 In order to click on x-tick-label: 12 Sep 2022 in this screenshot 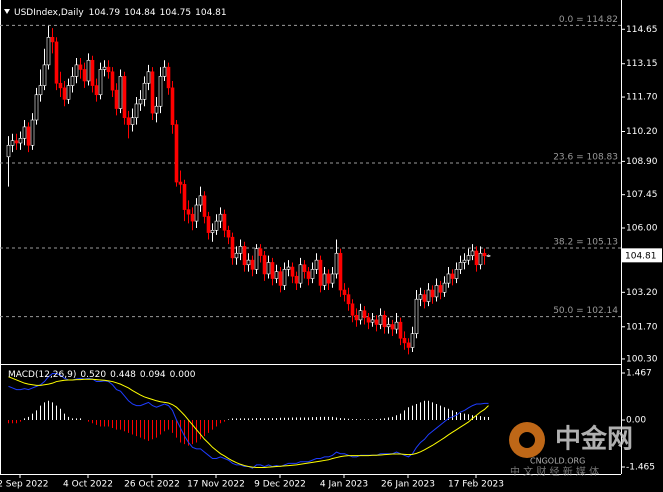, I will do `click(24, 485)`.